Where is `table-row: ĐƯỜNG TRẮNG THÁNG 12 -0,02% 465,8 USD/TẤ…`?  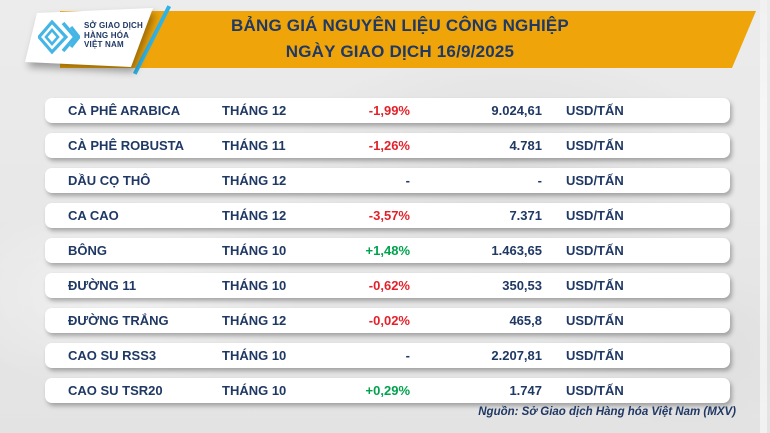
table-row: ĐƯỜNG TRẮNG THÁNG 12 -0,02% 465,8 USD/TẤ… is located at coordinates (387, 320).